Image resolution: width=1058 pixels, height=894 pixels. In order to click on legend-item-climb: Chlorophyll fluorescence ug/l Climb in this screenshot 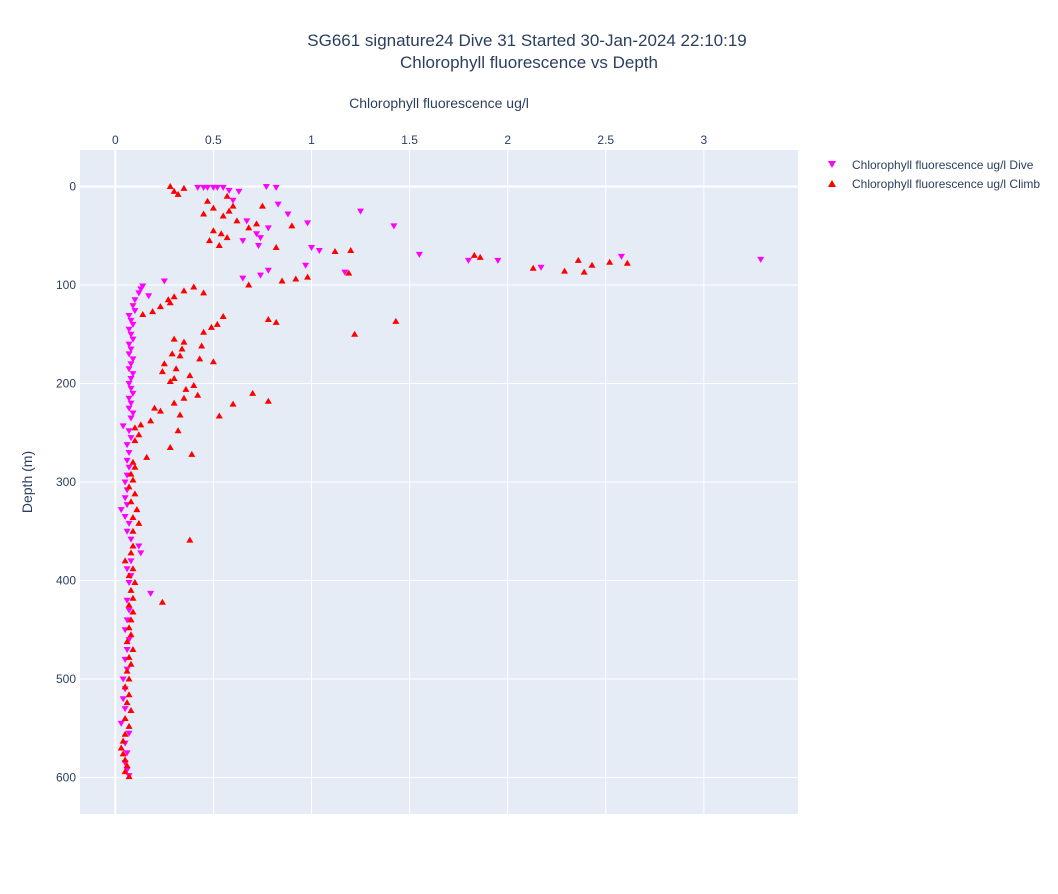, I will do `click(934, 184)`.